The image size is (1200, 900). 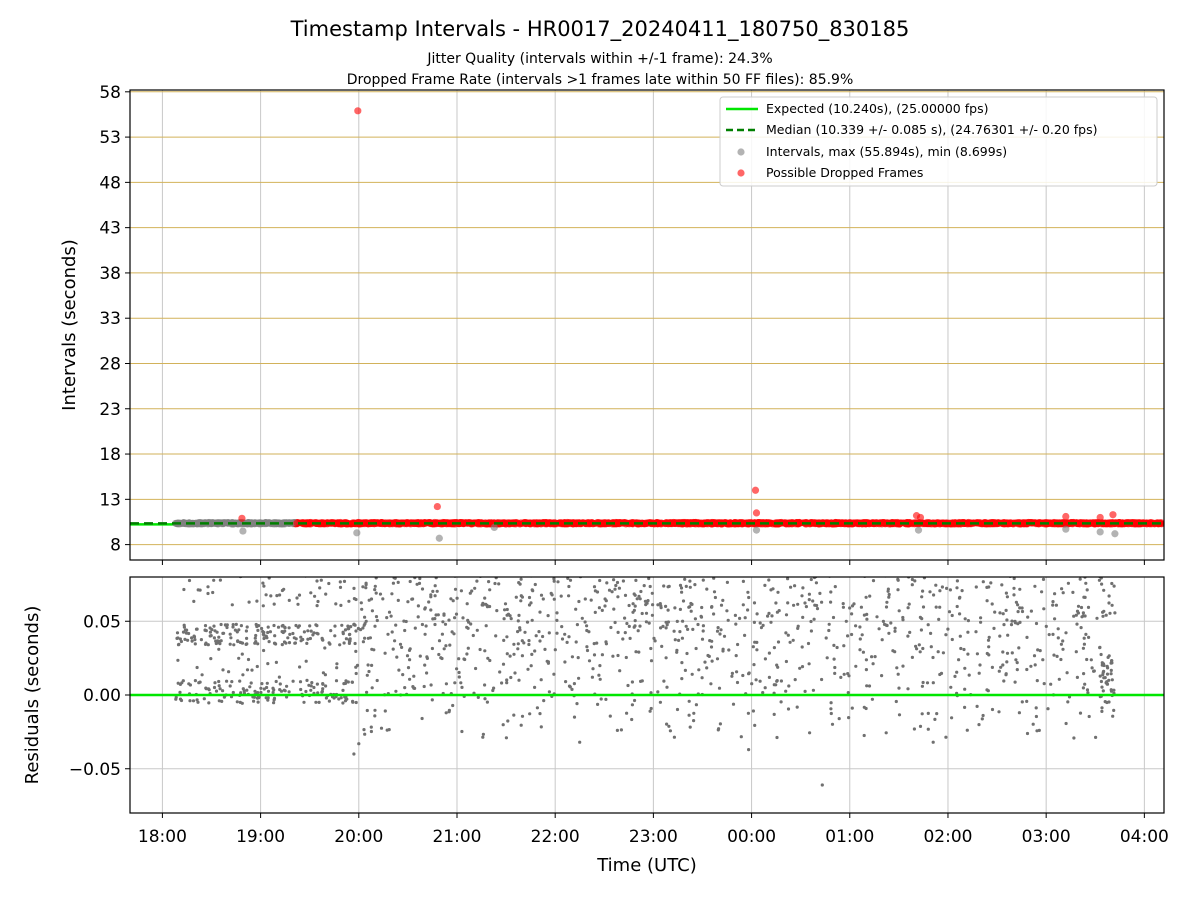 What do you see at coordinates (751, 837) in the screenshot?
I see `time-x-tick-label: 00:00` at bounding box center [751, 837].